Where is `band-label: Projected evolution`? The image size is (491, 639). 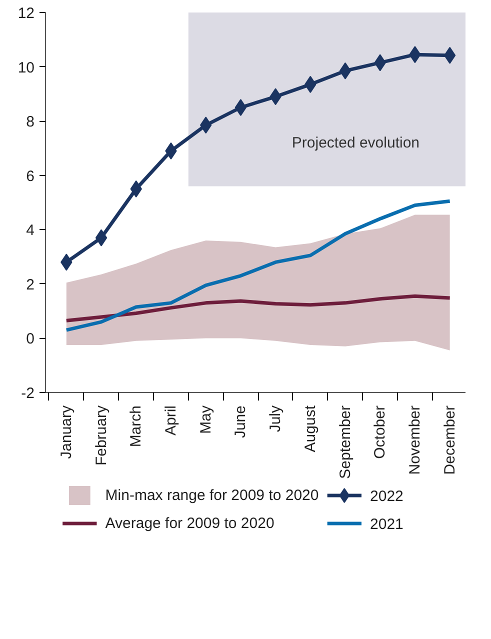
band-label: Projected evolution is located at coordinates (356, 143).